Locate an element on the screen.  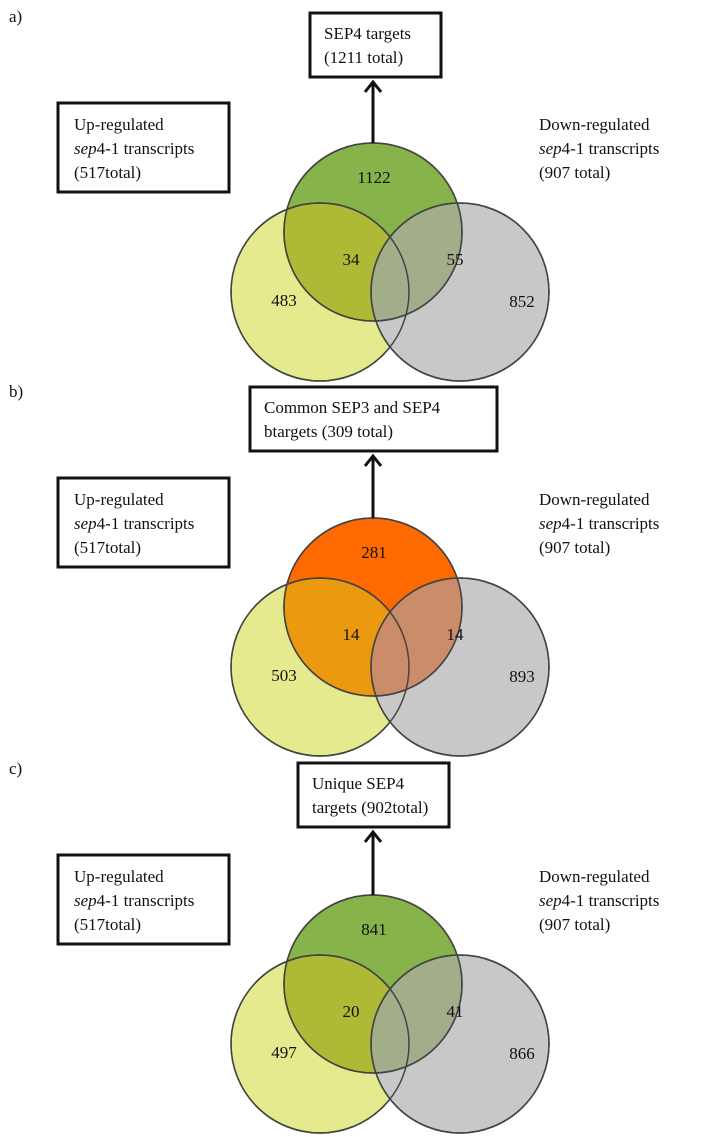
count-targets-only: 841 is located at coordinates (374, 929).